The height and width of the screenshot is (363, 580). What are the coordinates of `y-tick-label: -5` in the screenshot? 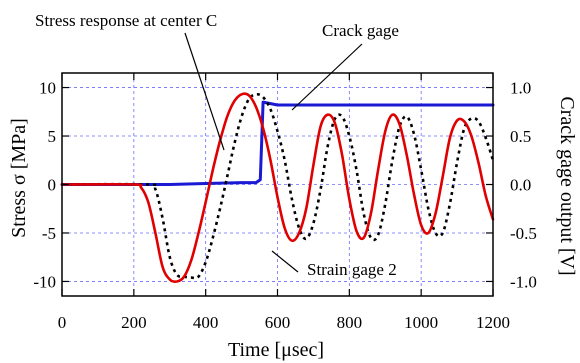 It's located at (49, 233).